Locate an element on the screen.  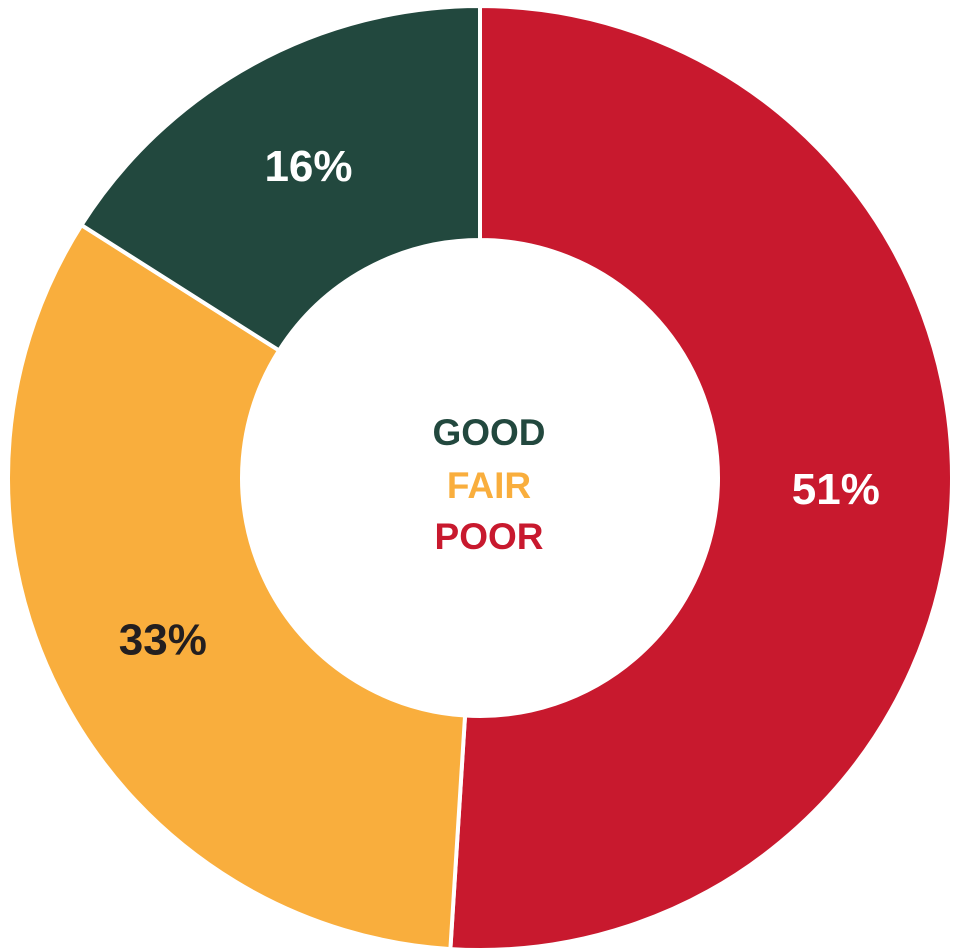
legend-label-fair: FAIR is located at coordinates (489, 485).